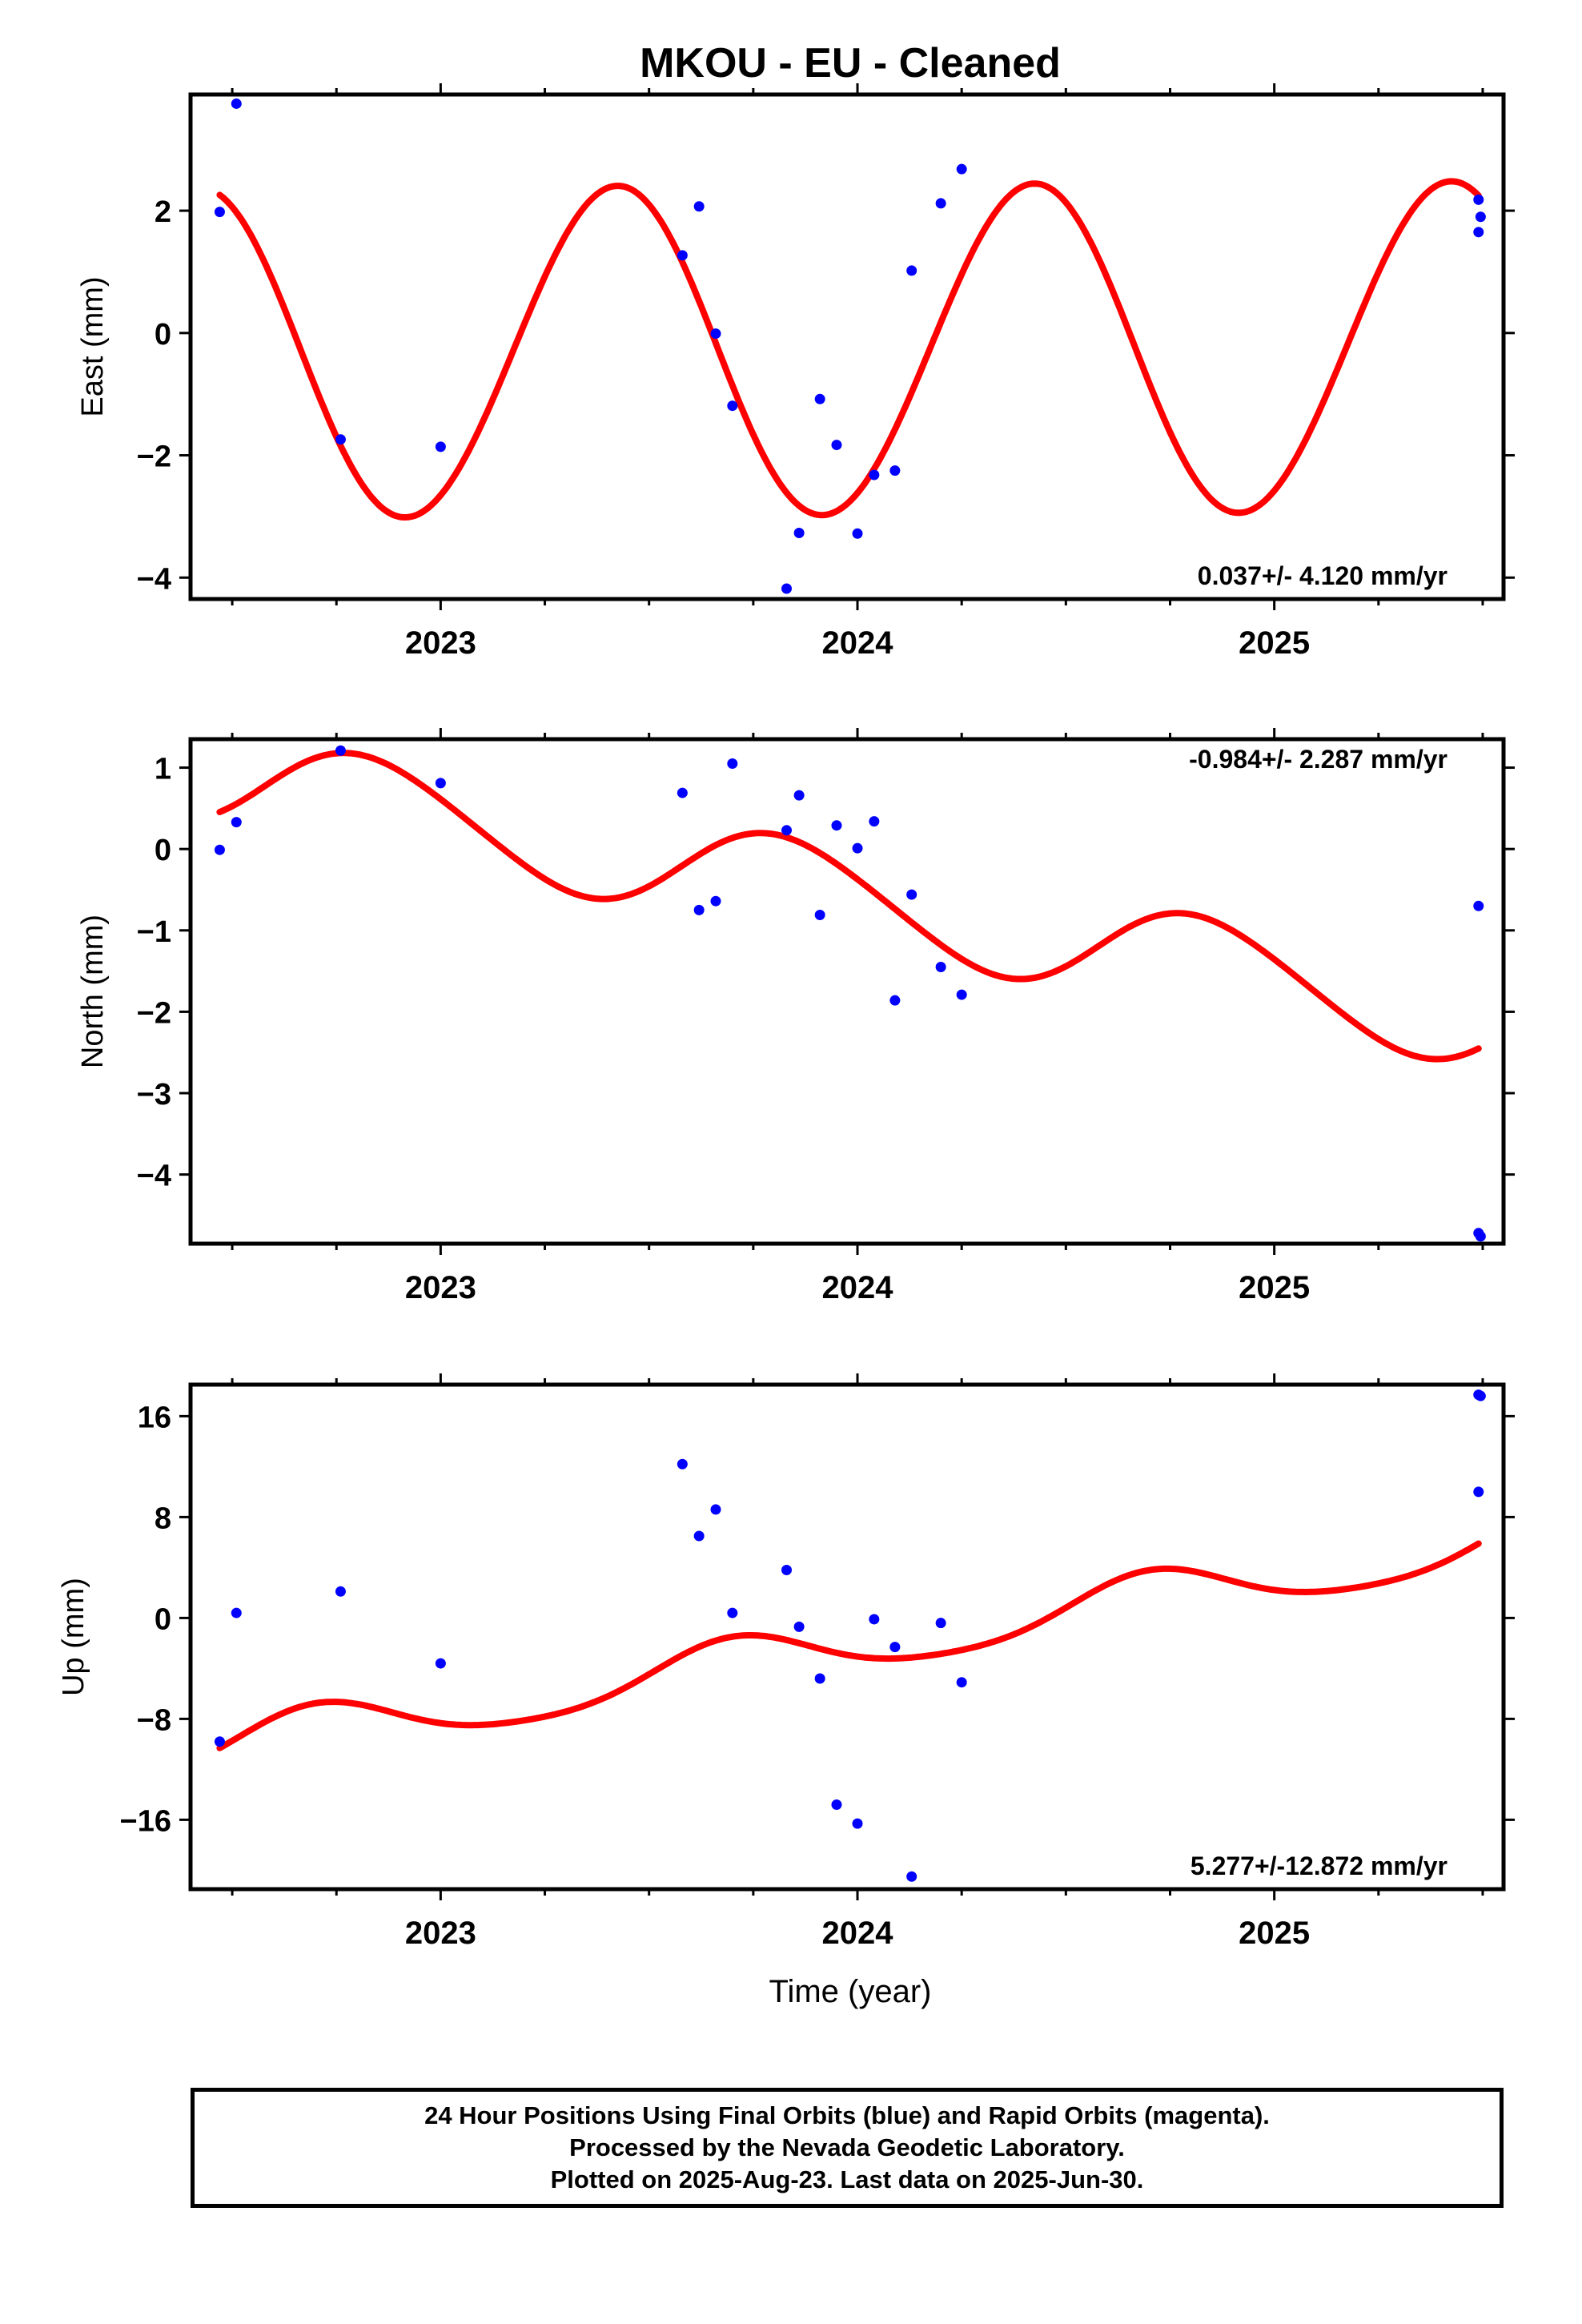 This screenshot has height=2324, width=1582. I want to click on y-tick-label: −2, so click(154, 457).